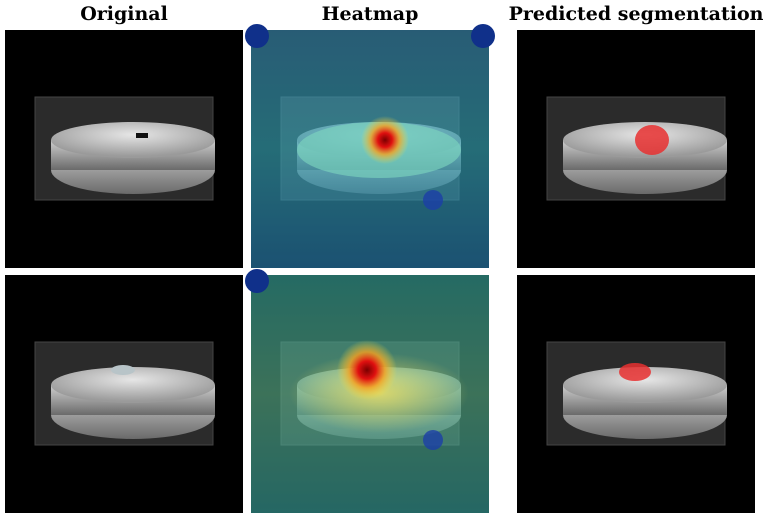 This screenshot has height=519, width=780. Describe the element at coordinates (367, 391) in the screenshot. I see `heatmap-image` at that location.